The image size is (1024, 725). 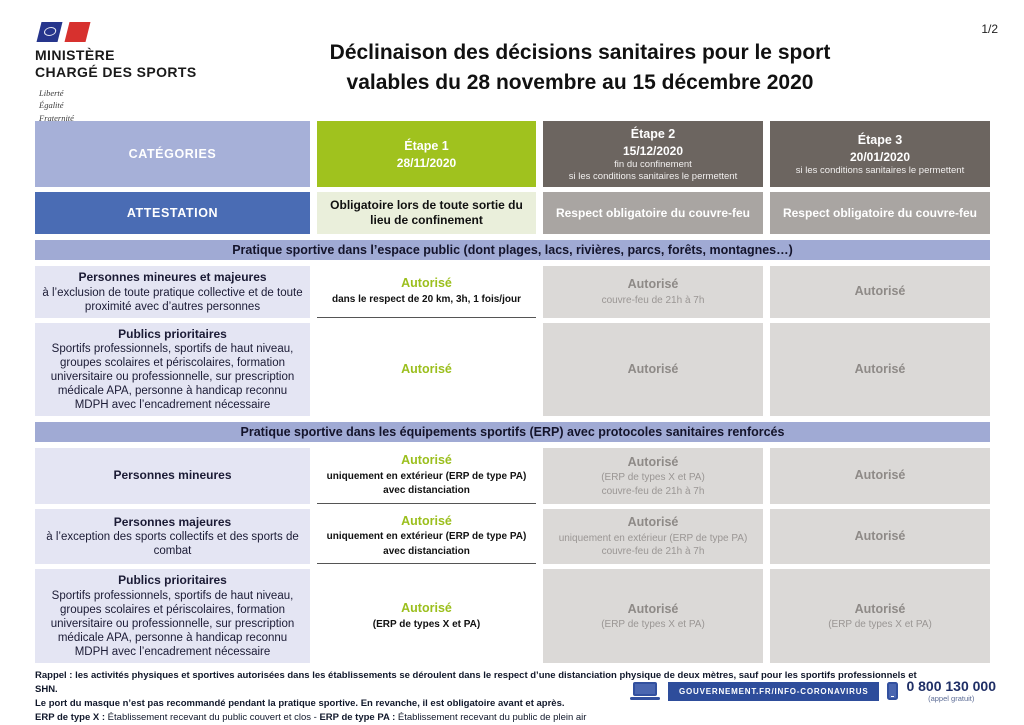 What do you see at coordinates (51, 92) in the screenshot?
I see `motto-liberte: Liberté` at bounding box center [51, 92].